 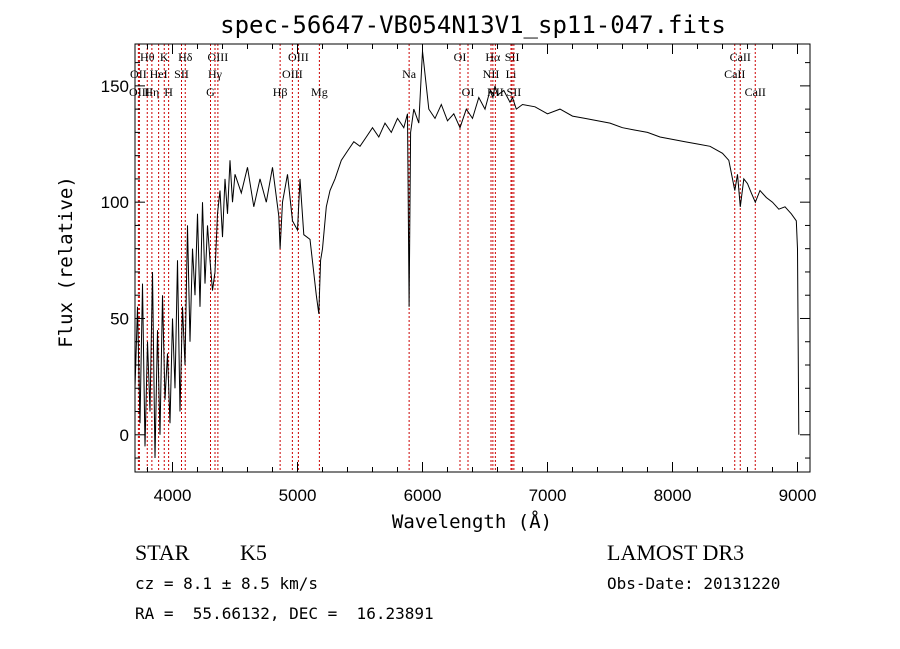 I want to click on redshift-velocity: cz = 8.1 ± 8.5 km/s, so click(x=227, y=583).